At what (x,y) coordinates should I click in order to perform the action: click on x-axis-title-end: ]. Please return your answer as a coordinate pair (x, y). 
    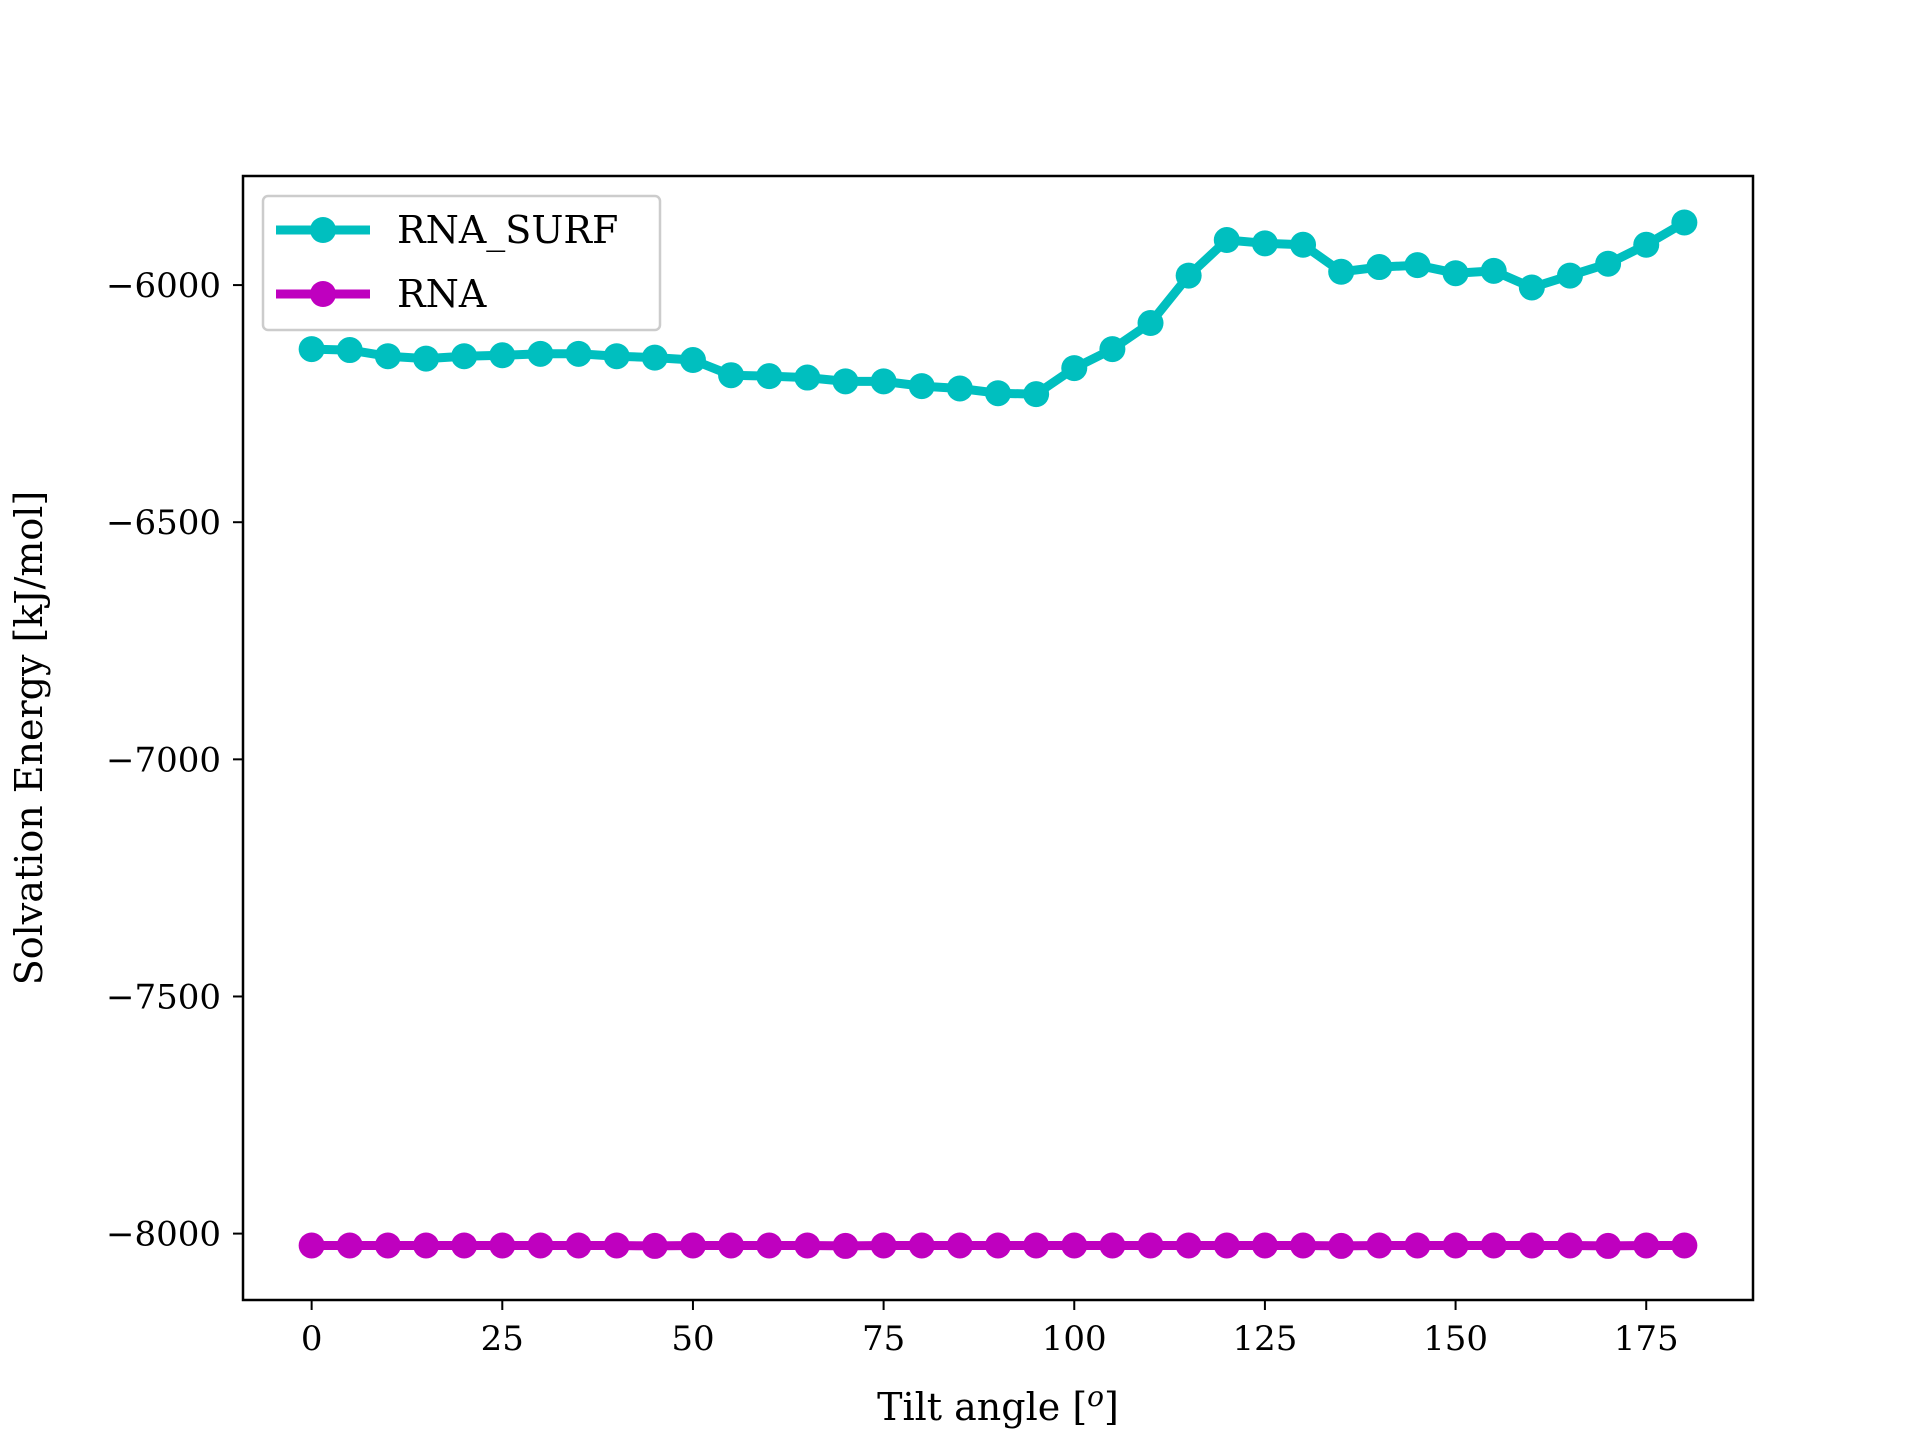
    Looking at the image, I should click on (1111, 1407).